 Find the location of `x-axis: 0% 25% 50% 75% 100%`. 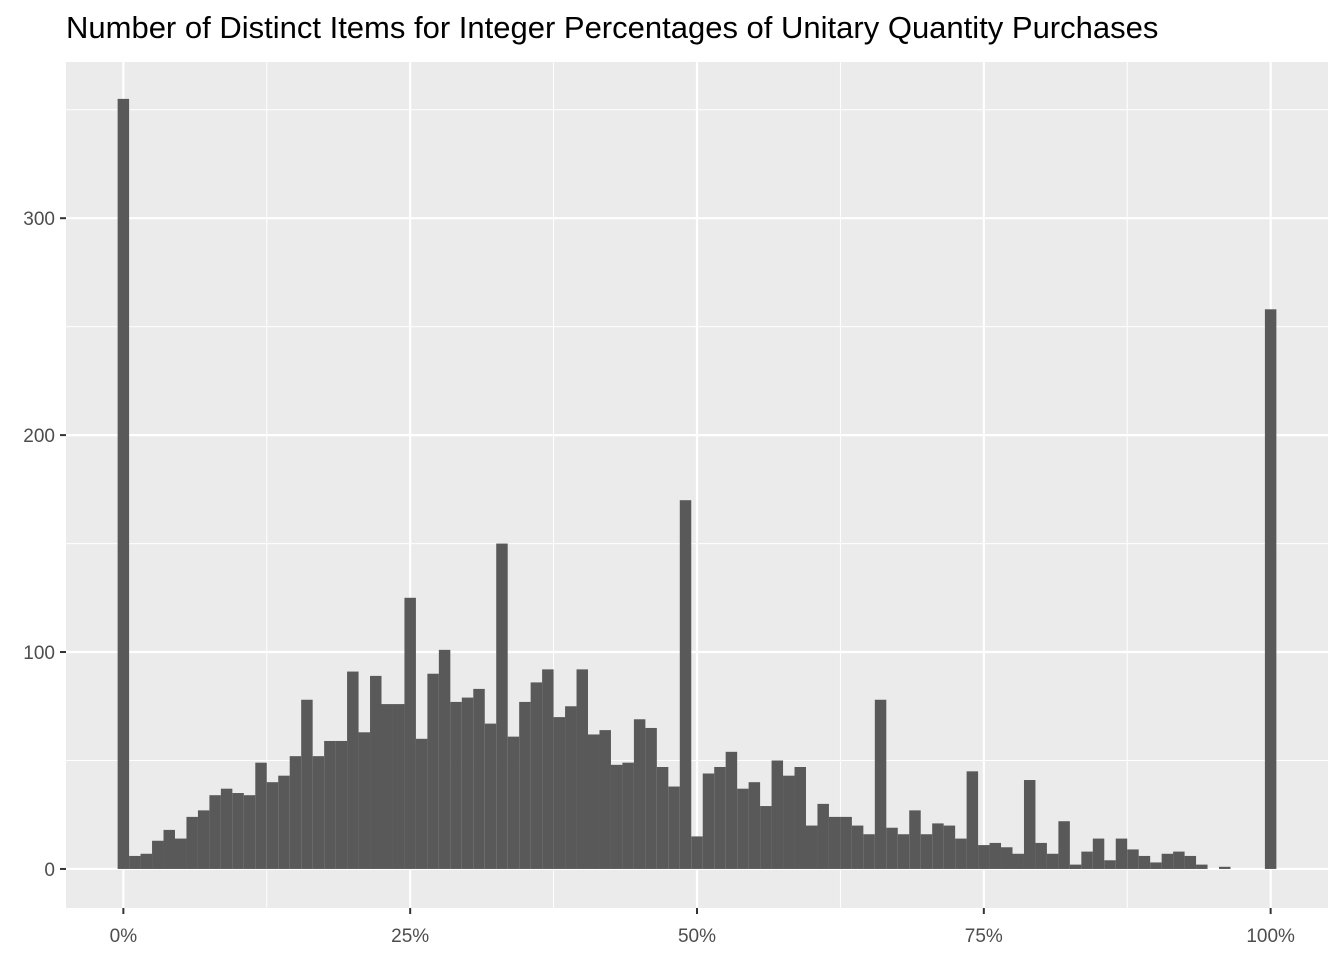

x-axis: 0% 25% 50% 75% 100% is located at coordinates (702, 927).